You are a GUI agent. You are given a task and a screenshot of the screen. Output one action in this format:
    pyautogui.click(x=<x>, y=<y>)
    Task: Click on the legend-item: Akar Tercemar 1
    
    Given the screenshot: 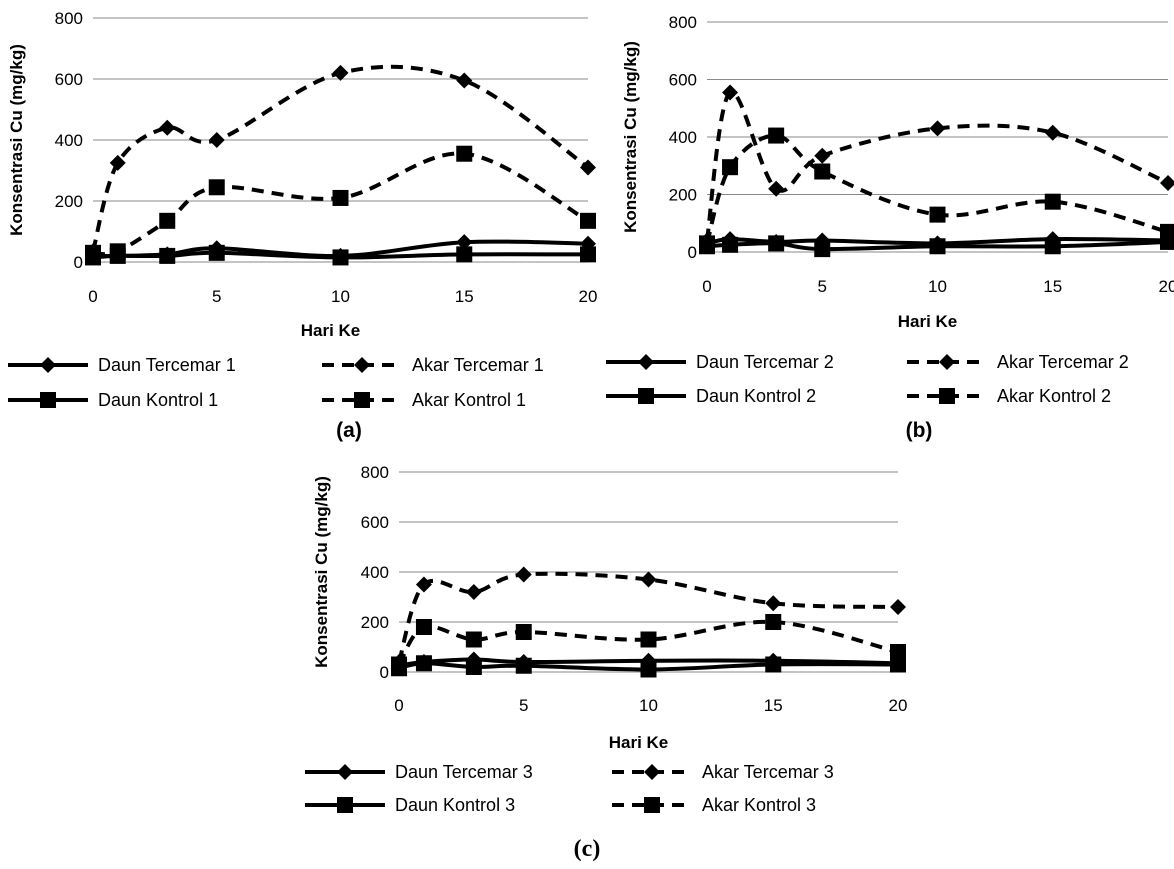 What is the action you would take?
    pyautogui.click(x=433, y=365)
    